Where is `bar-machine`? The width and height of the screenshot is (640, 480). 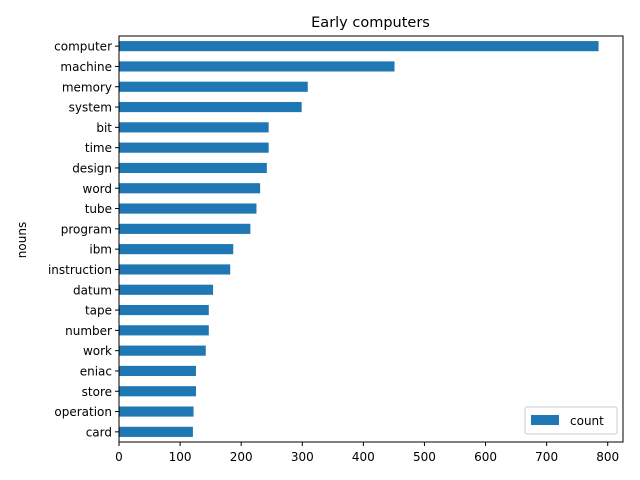 bar-machine is located at coordinates (257, 66).